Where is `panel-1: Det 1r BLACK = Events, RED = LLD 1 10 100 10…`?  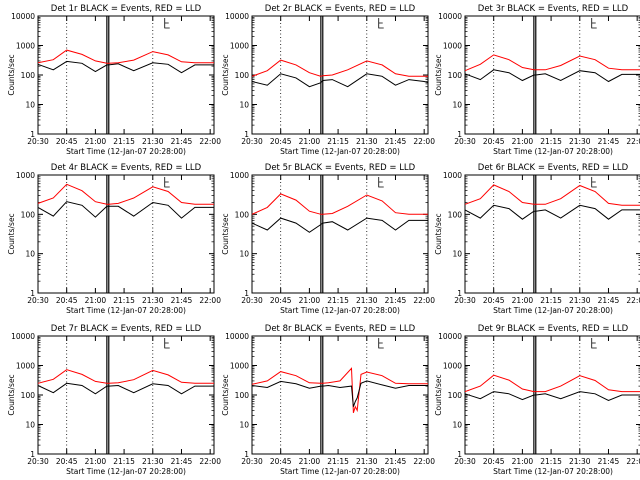 panel-1: Det 1r BLACK = Events, RED = LLD 1 10 100 10… is located at coordinates (114, 80).